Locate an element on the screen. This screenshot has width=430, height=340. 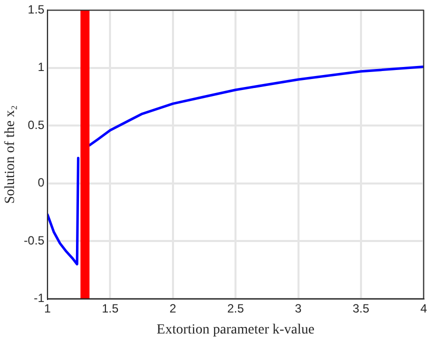
x-tick-label: 2 is located at coordinates (173, 308).